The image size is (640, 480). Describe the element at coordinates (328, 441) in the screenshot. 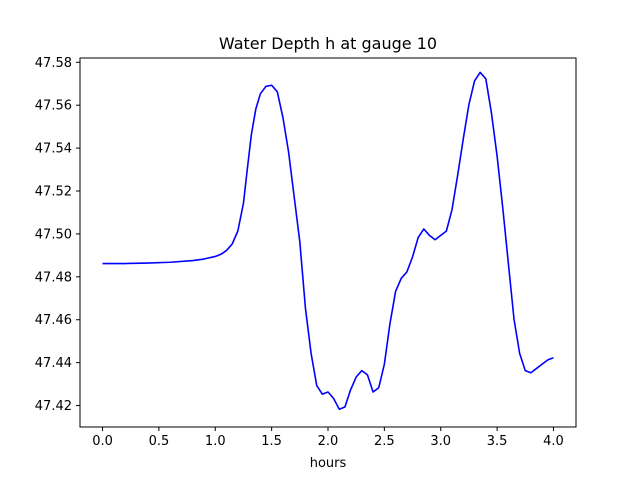

I see `x-tick-label: 2.0` at that location.